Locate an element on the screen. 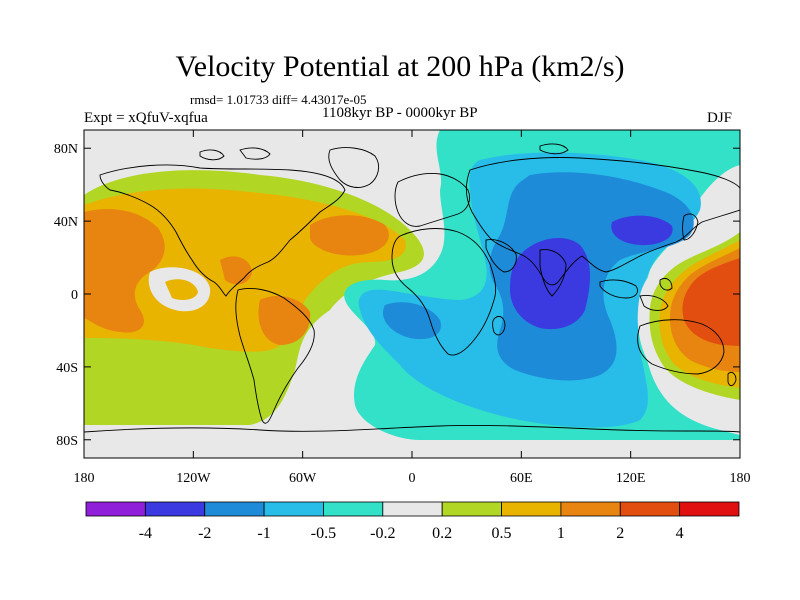  lat-tick-label: 80S is located at coordinates (67, 441).